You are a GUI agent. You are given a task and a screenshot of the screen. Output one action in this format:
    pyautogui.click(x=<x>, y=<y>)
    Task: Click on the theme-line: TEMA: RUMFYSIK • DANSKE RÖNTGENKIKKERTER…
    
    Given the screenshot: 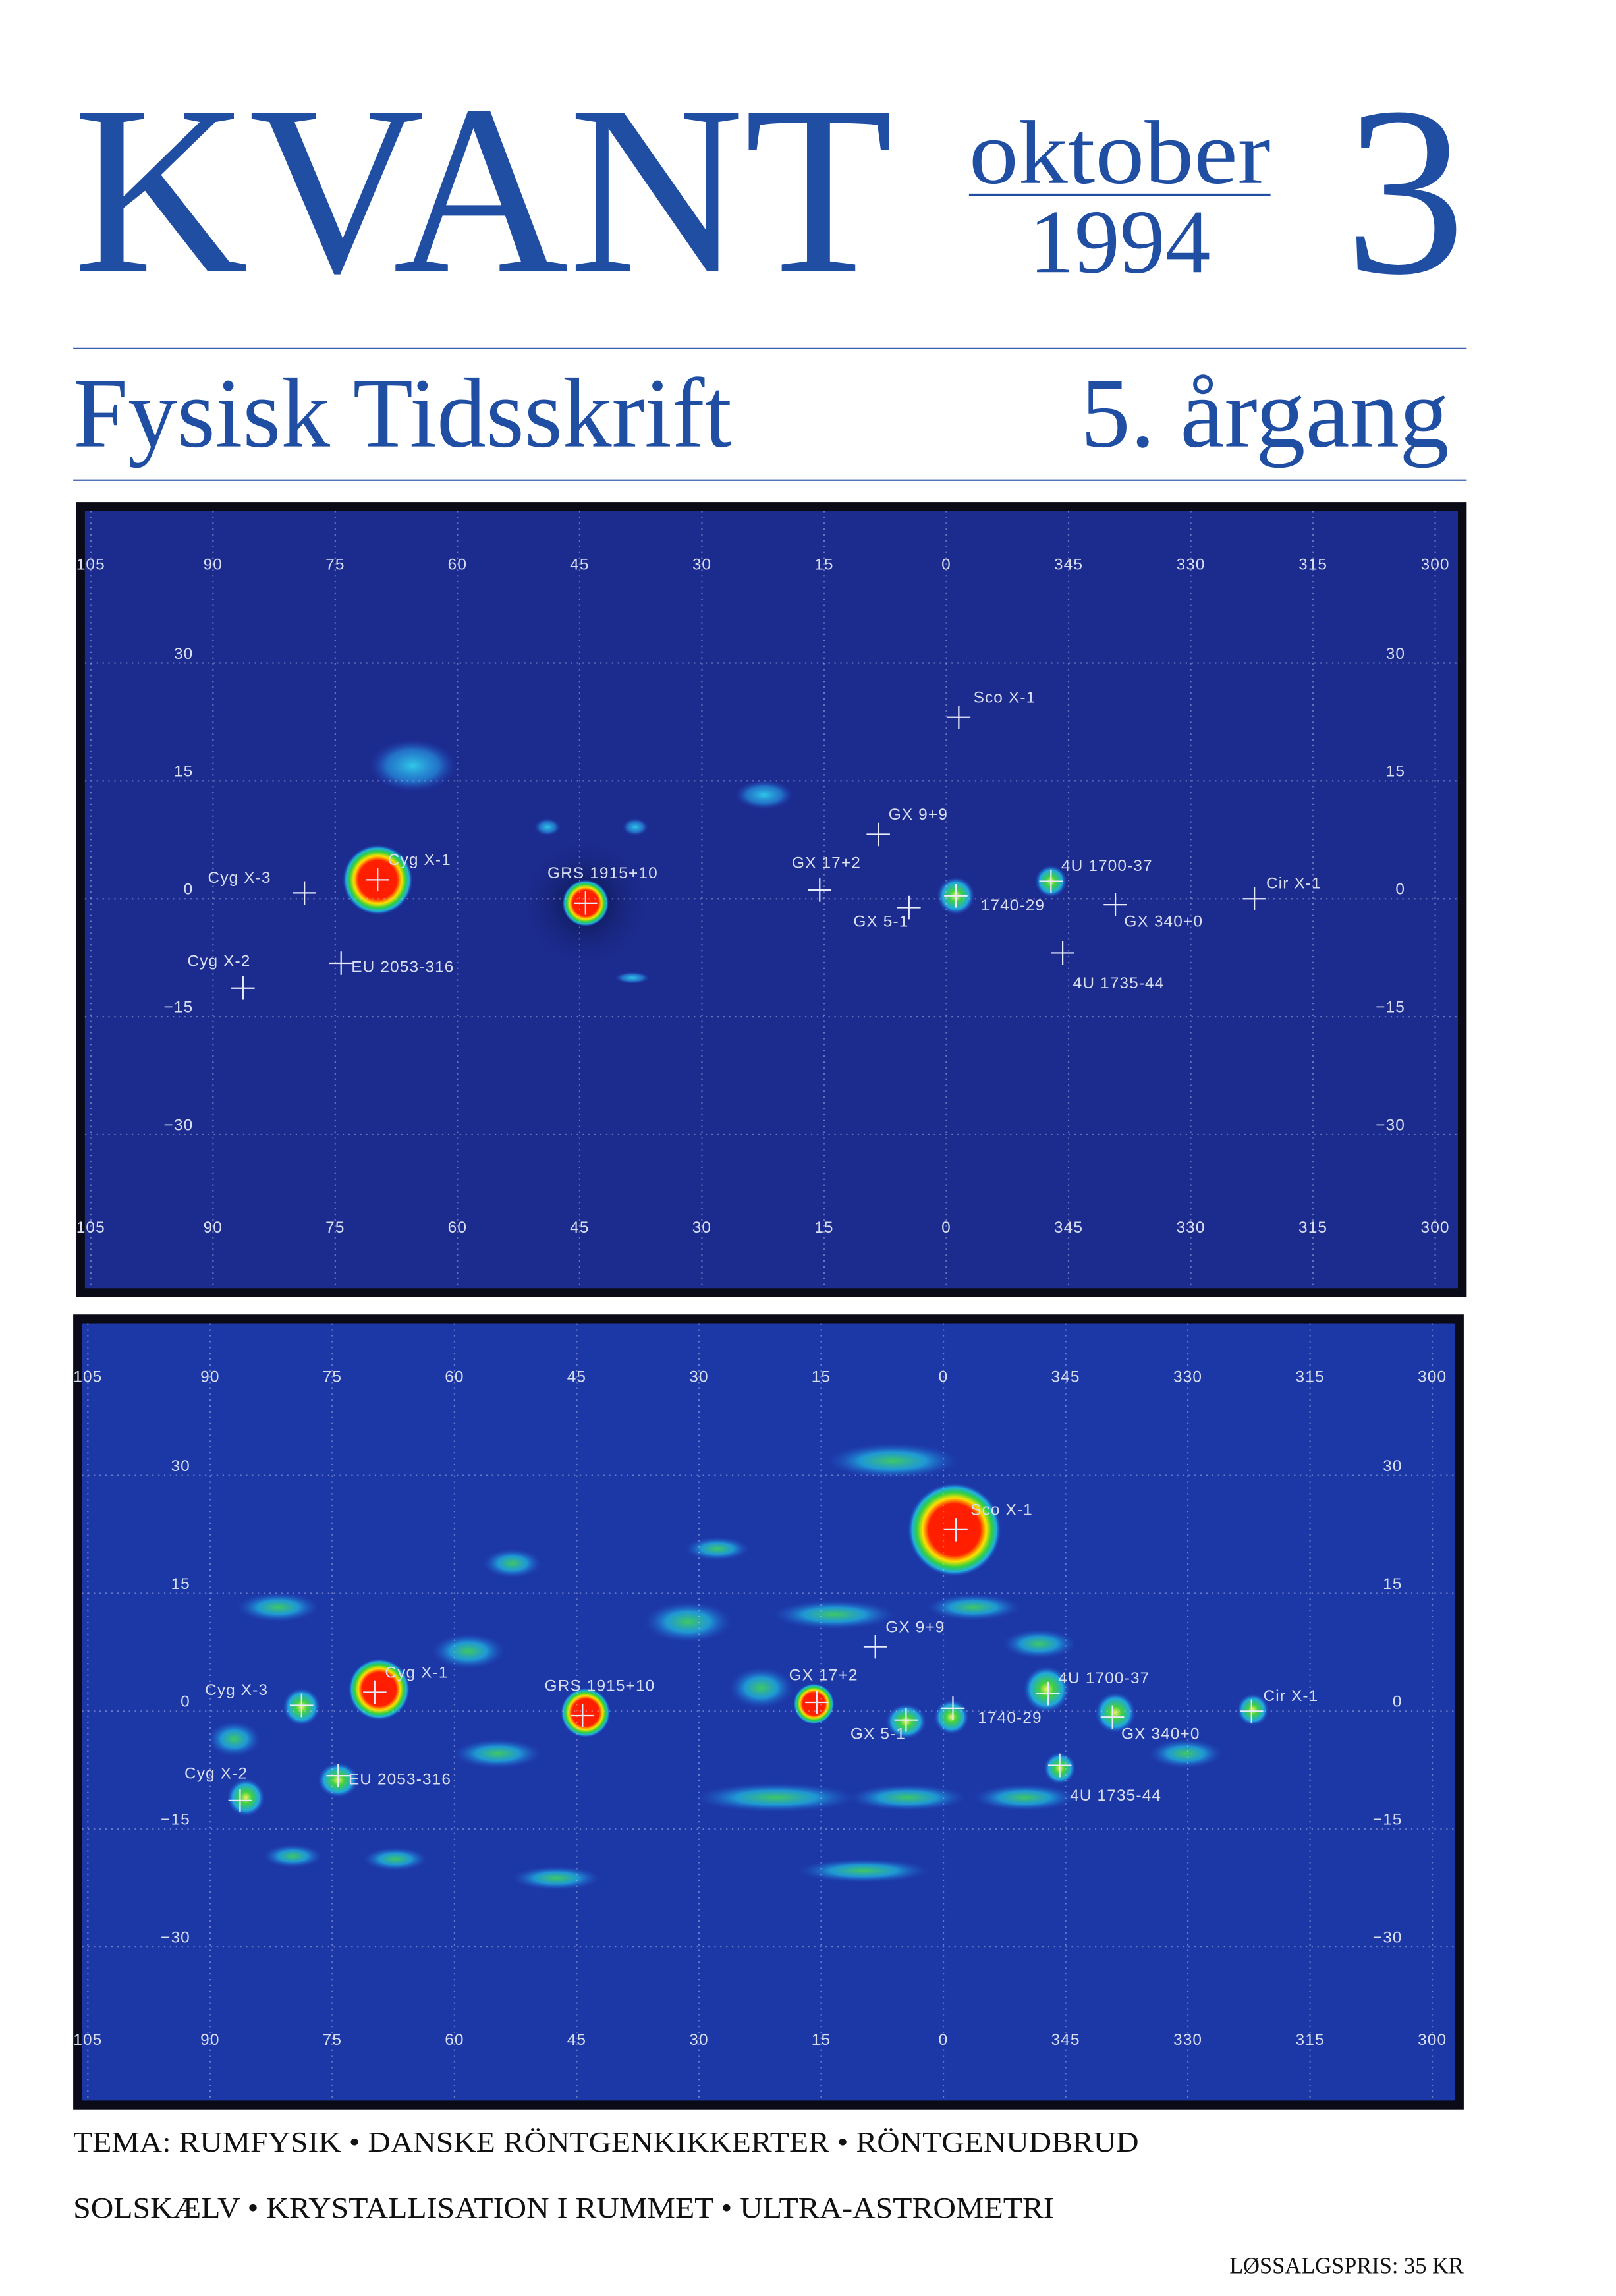 What is the action you would take?
    pyautogui.click(x=606, y=2141)
    